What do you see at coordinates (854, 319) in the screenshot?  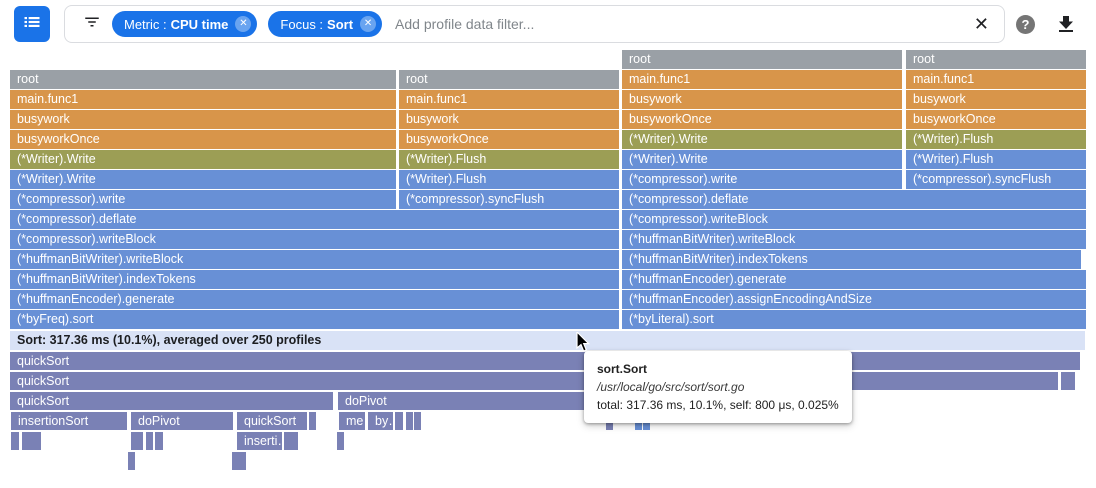 I see `flame-bar-byliteral-sort: (*byLiteral).sort` at bounding box center [854, 319].